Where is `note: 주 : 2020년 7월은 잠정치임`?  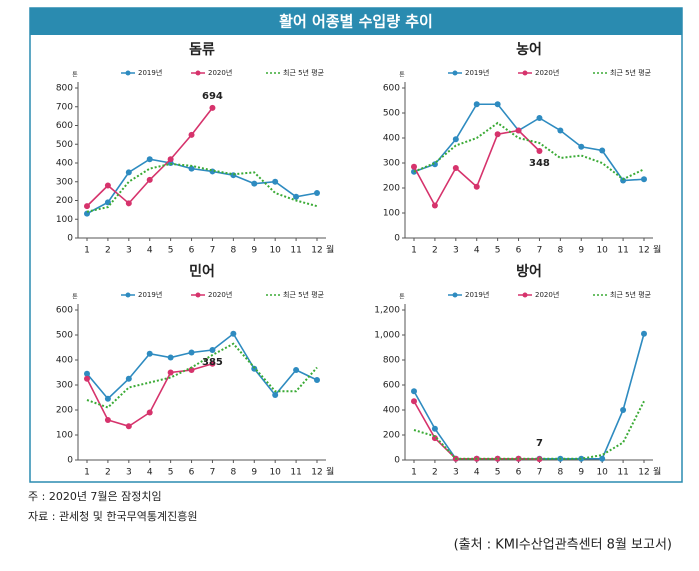 note: 주 : 2020년 7월은 잠정치임 is located at coordinates (95, 496).